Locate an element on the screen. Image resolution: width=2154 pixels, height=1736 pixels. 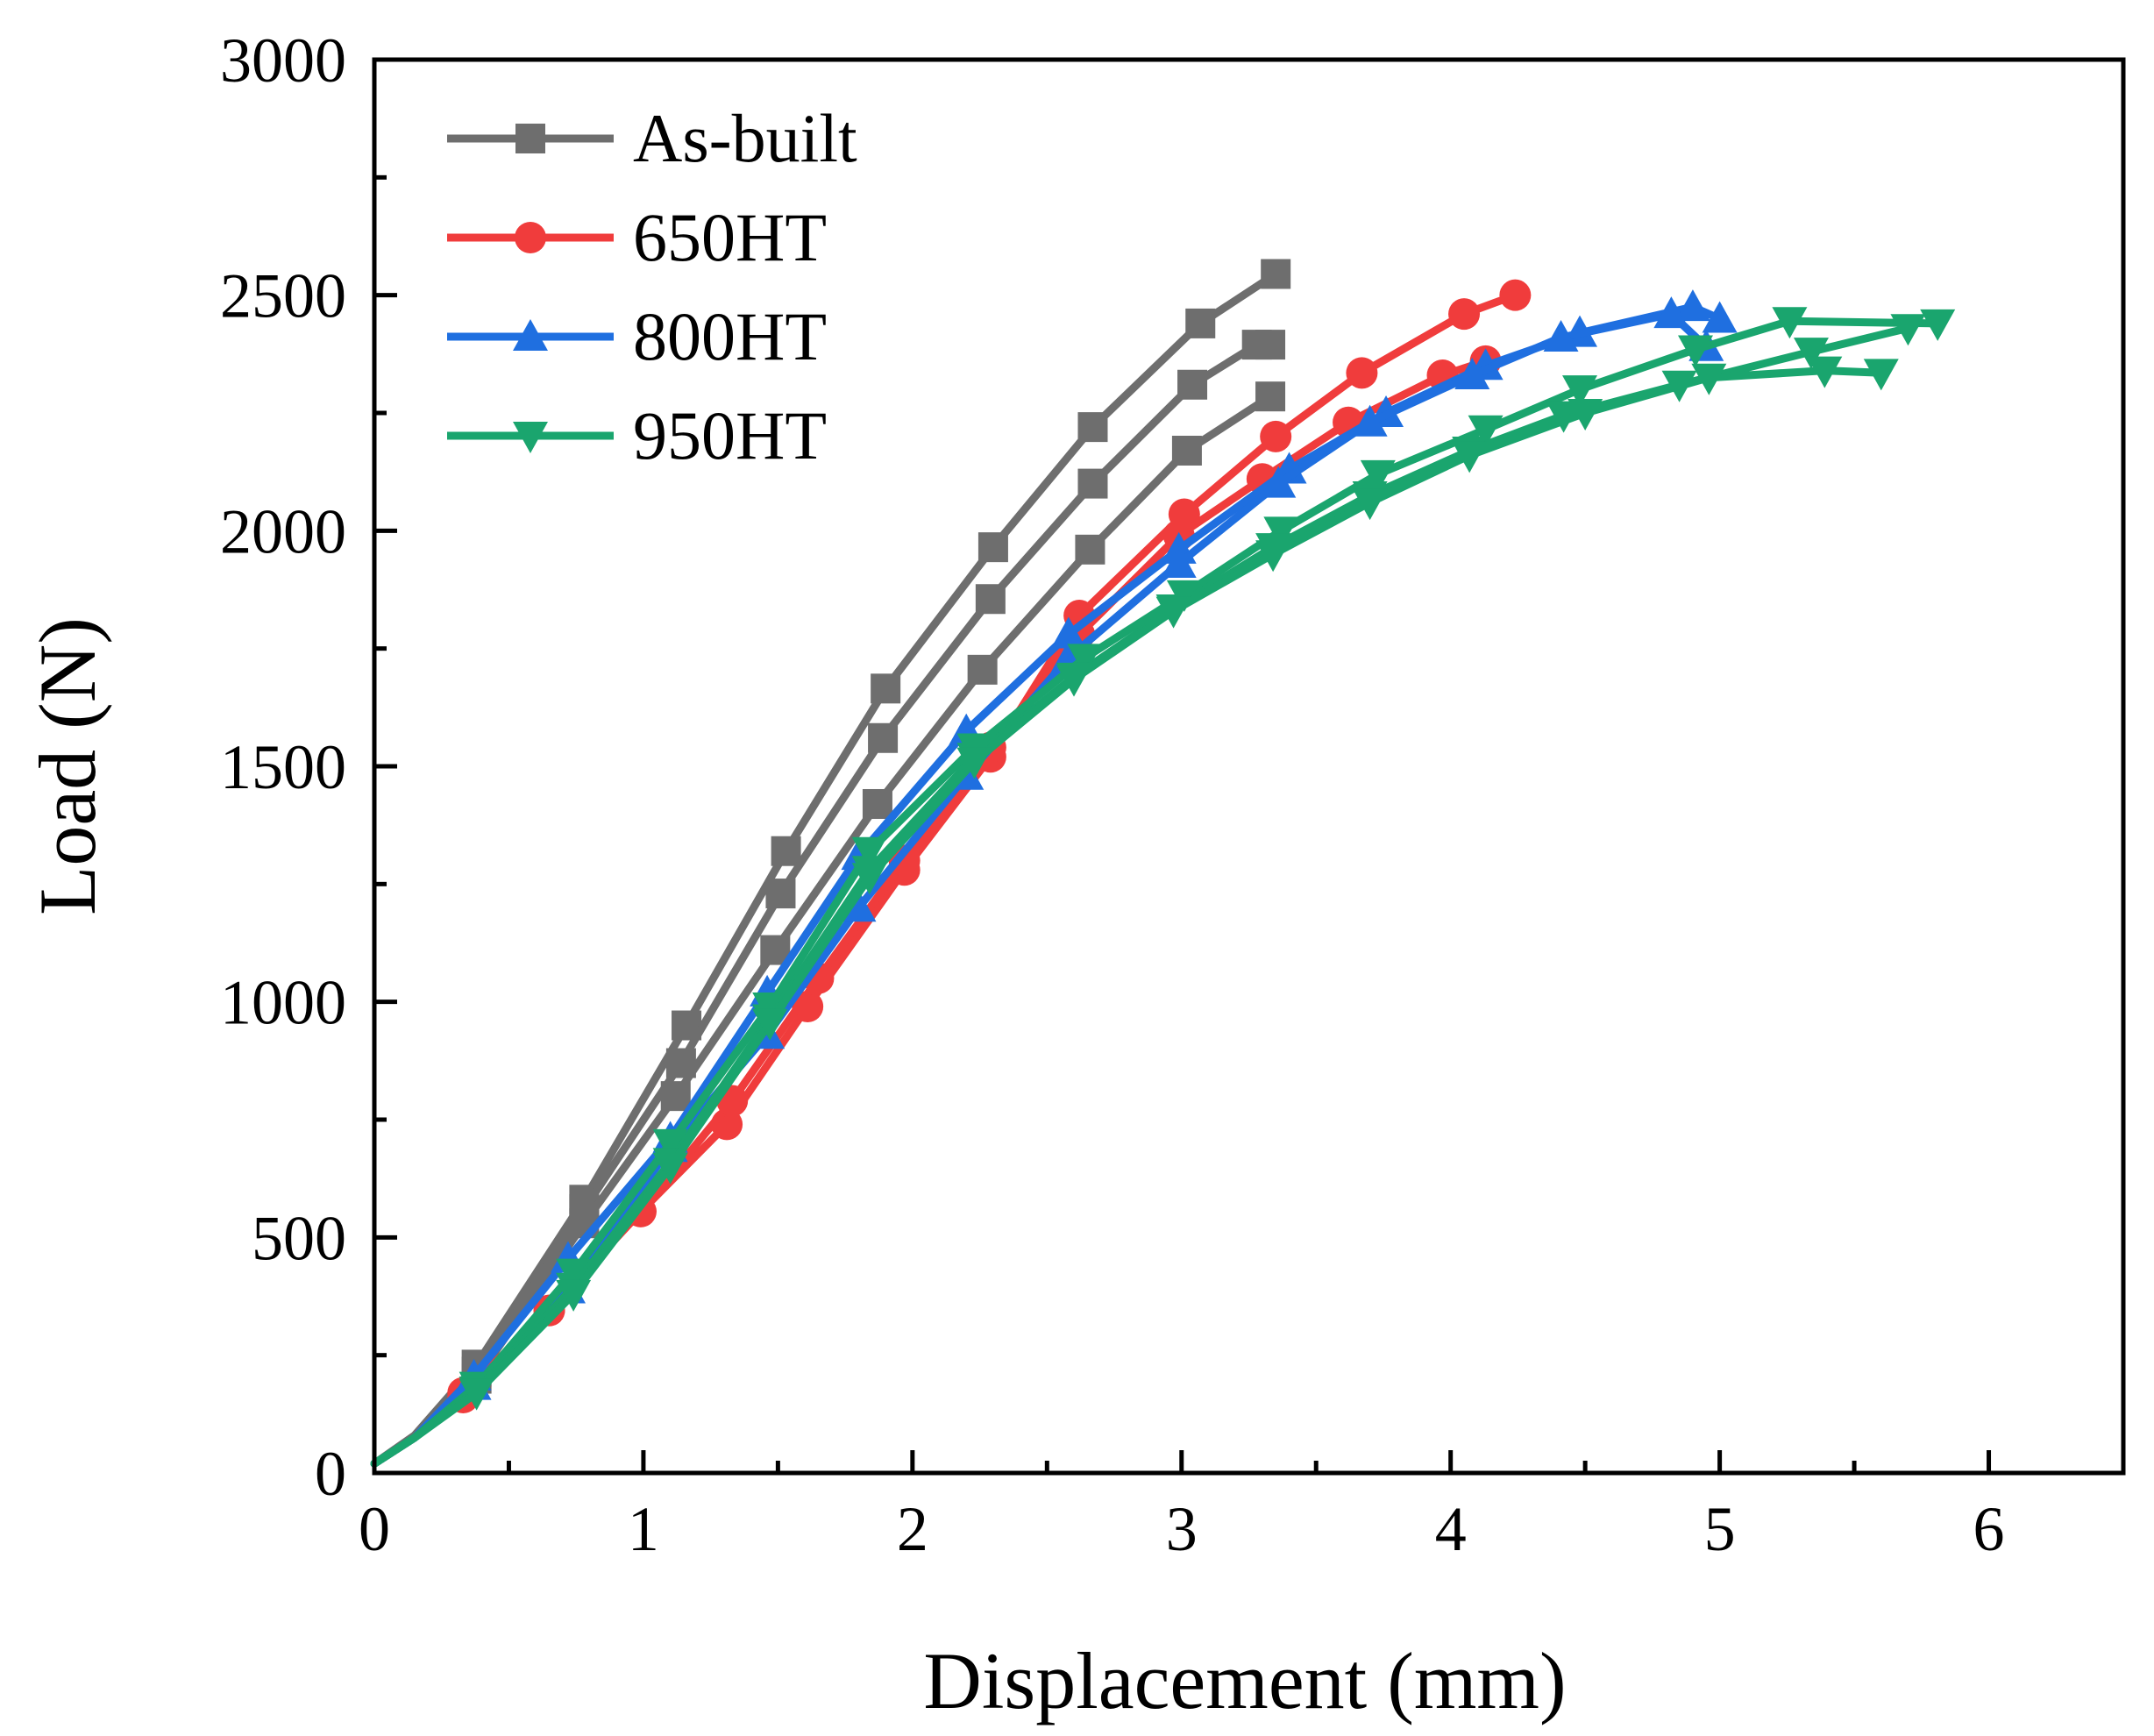
y-tick-label: 3000 is located at coordinates (283, 61).